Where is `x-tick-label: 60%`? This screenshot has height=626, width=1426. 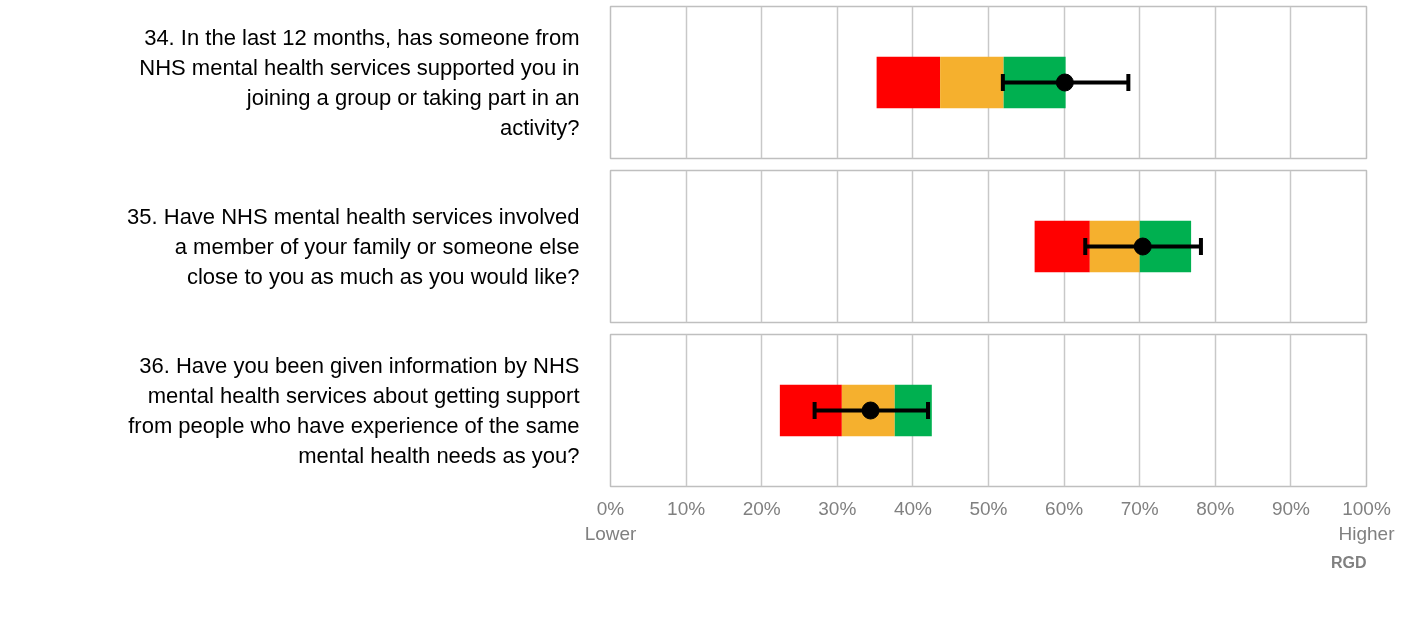
x-tick-label: 60% is located at coordinates (1064, 508).